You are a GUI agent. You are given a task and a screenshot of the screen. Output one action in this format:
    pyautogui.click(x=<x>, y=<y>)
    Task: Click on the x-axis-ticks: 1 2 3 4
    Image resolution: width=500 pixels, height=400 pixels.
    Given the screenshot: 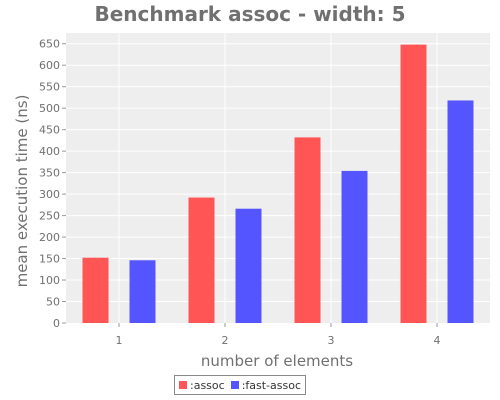 What is the action you would take?
    pyautogui.click(x=278, y=335)
    